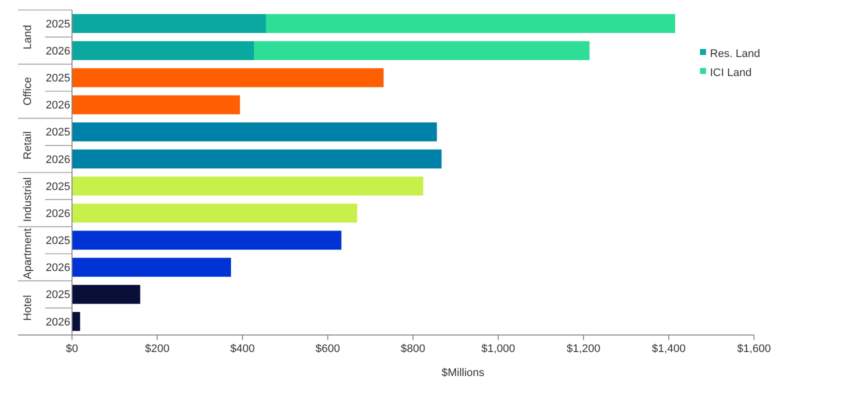  Describe the element at coordinates (242, 349) in the screenshot. I see `x-tick-label: $400` at that location.